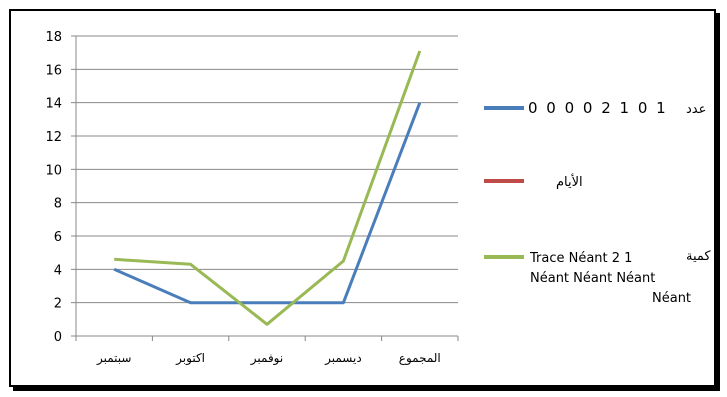 Image resolution: width=727 pixels, height=397 pixels. I want to click on y-tick-label: 2, so click(58, 304).